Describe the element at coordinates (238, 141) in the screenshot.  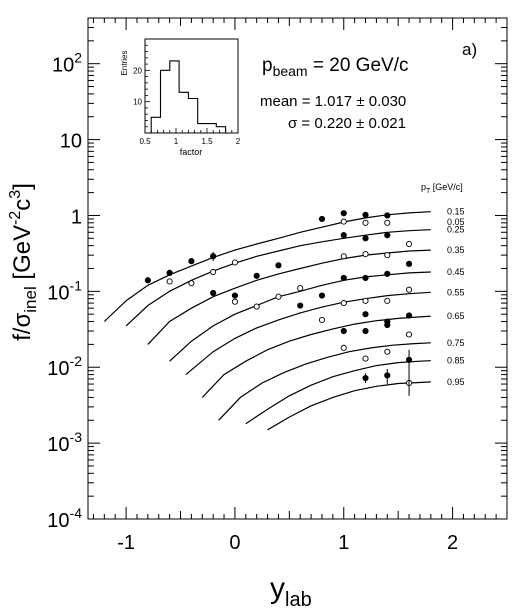
I see `inset-x-tick-label: 2` at that location.